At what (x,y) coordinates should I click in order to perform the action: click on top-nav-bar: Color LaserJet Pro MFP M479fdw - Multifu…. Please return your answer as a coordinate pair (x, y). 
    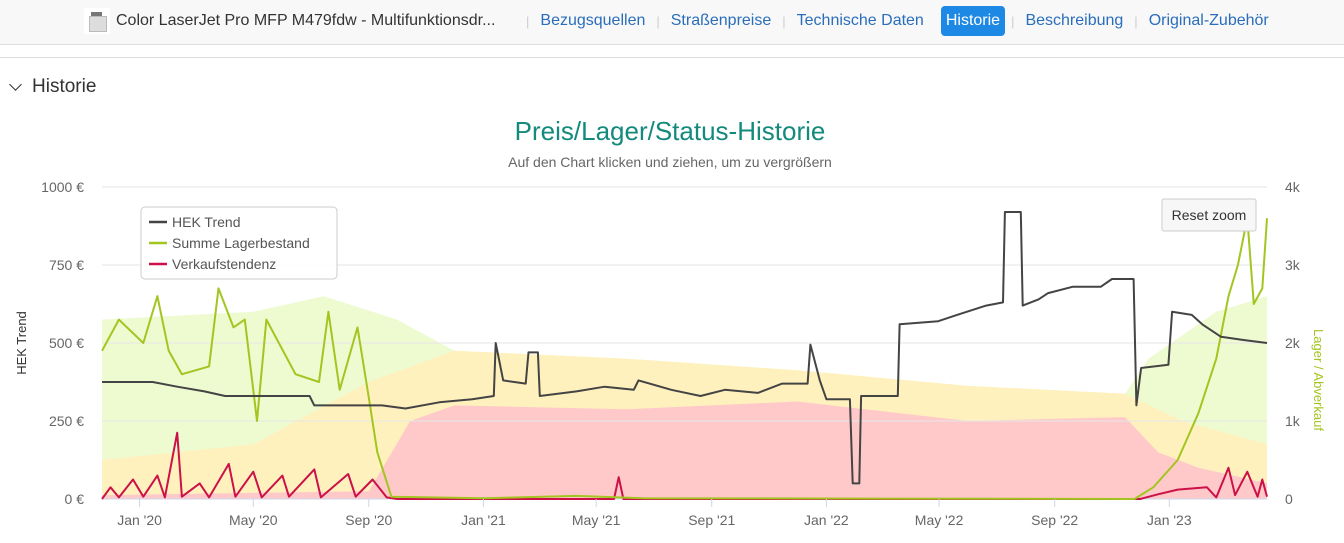
    Looking at the image, I should click on (672, 22).